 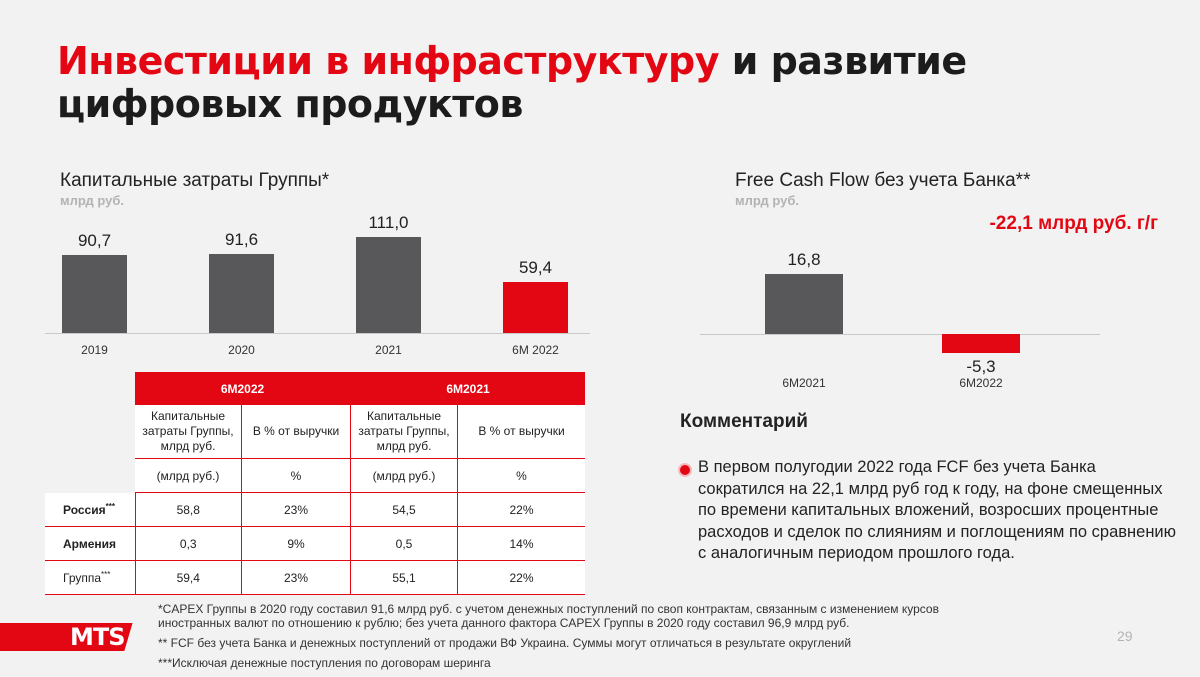 I want to click on capex-value-label: 59,4, so click(x=535, y=267).